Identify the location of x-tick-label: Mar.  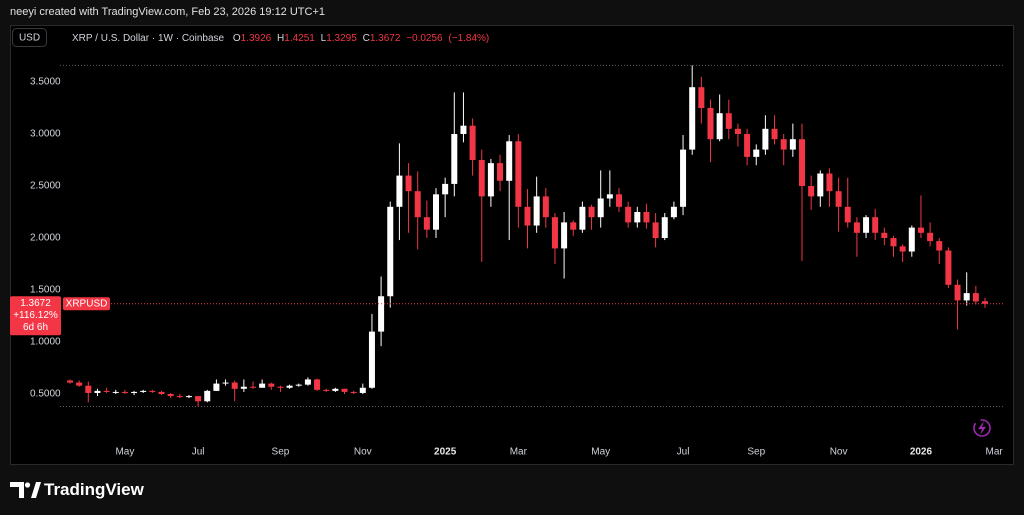
(519, 452).